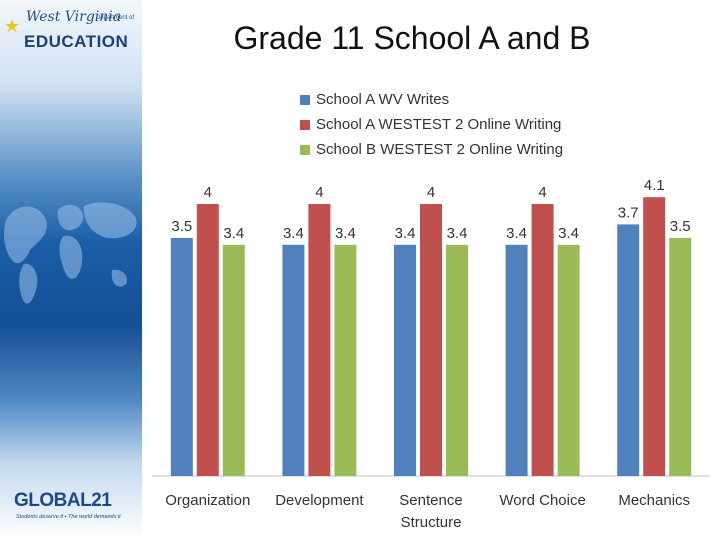 Image resolution: width=720 pixels, height=540 pixels. What do you see at coordinates (207, 500) in the screenshot?
I see `category-label-1: Organization` at bounding box center [207, 500].